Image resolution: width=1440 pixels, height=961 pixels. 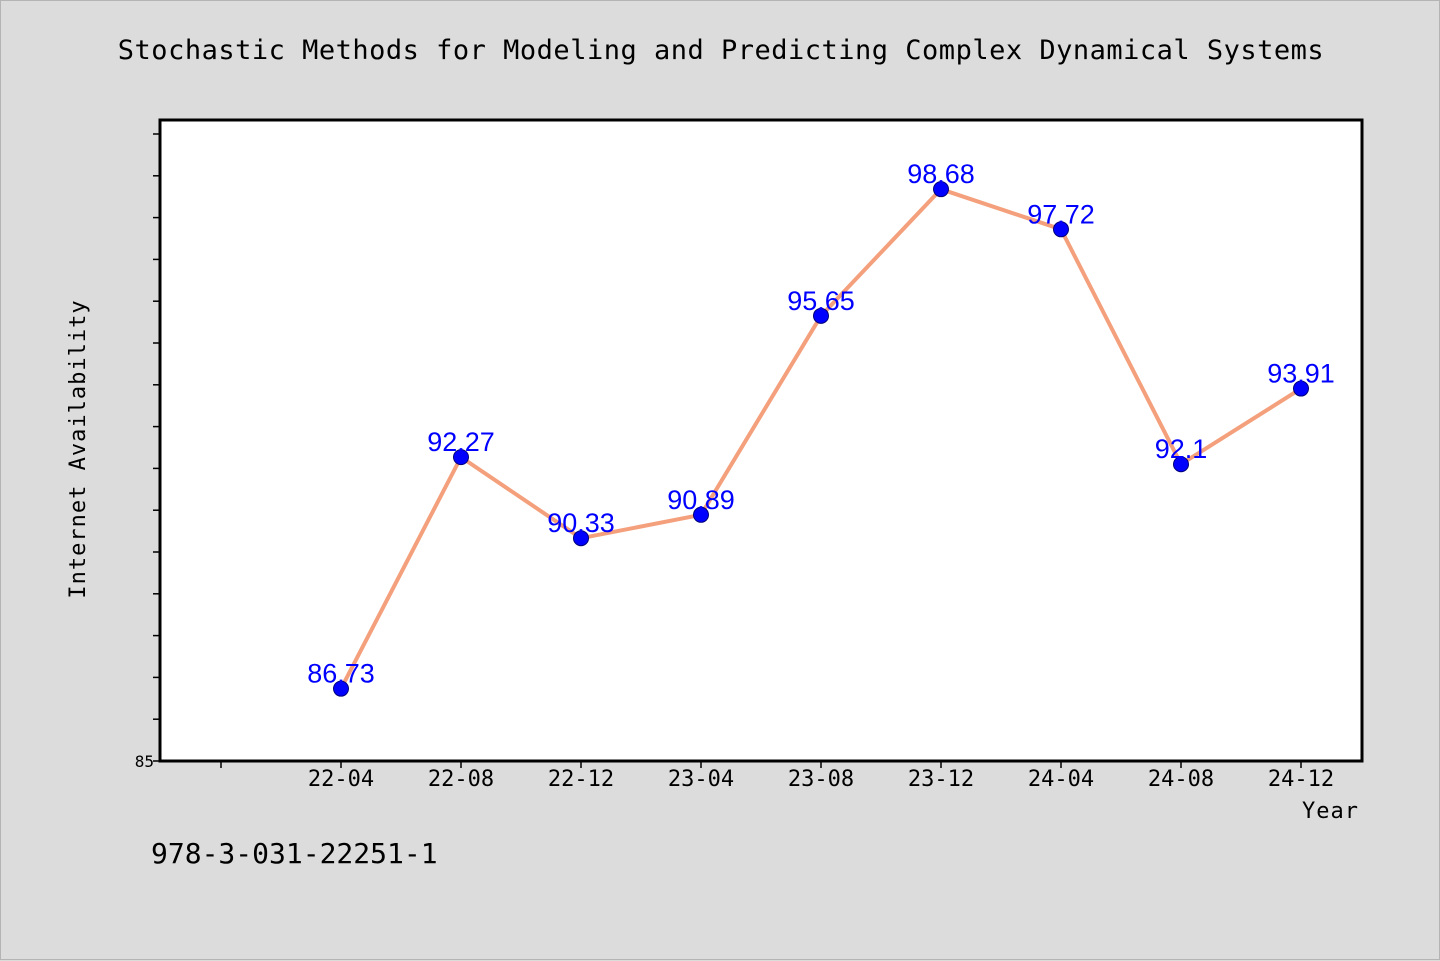 I want to click on x-tick-label: 24-04, so click(x=1061, y=779).